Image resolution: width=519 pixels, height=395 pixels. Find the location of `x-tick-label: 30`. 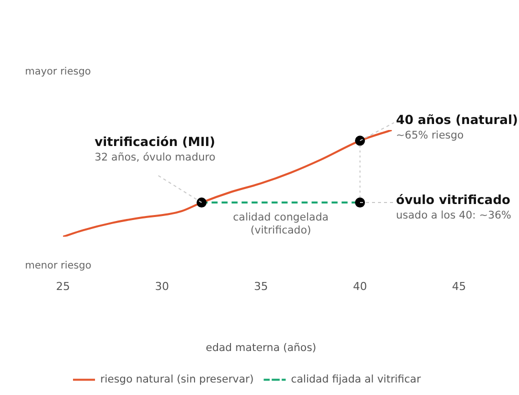

x-tick-label: 30 is located at coordinates (162, 287).